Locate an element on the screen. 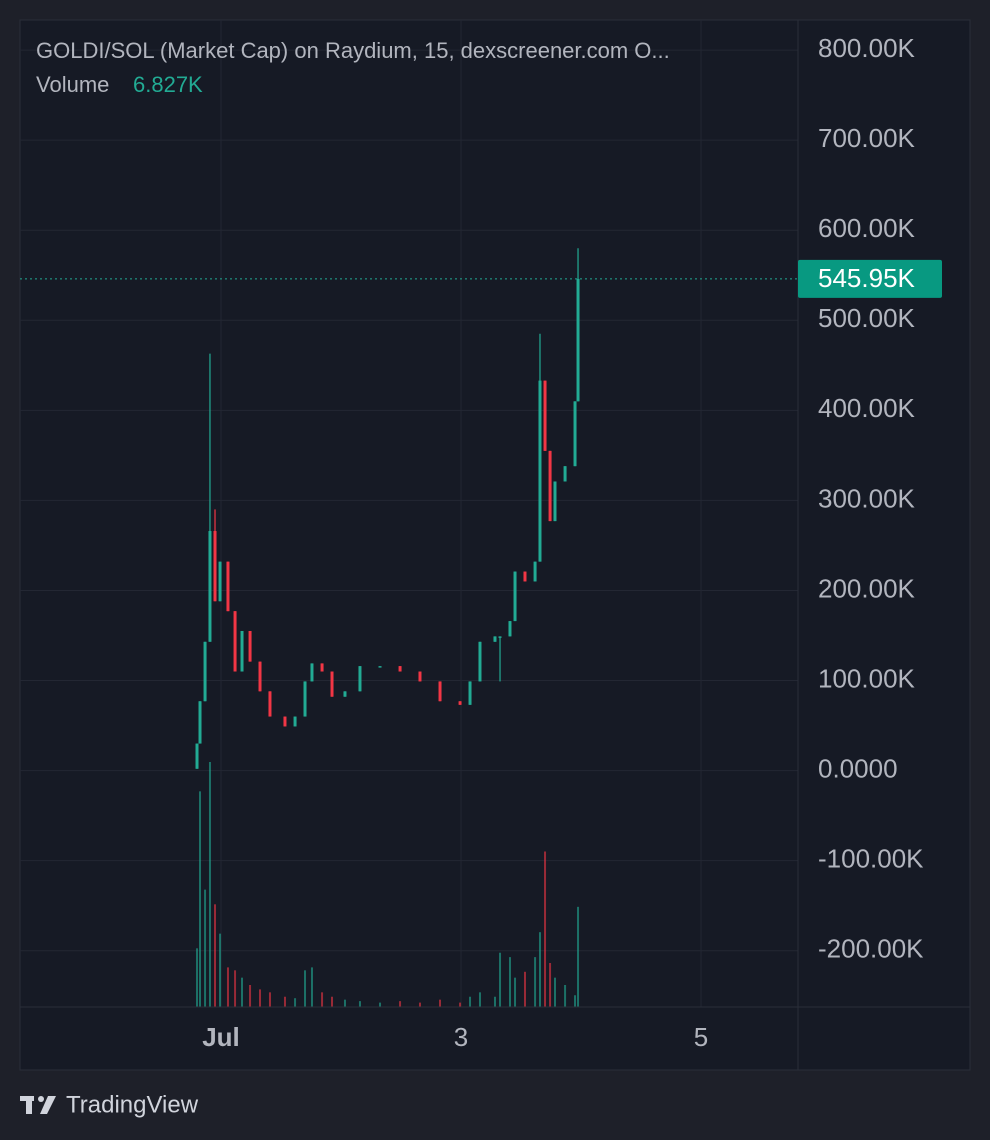  y-tick-label: 600.00K is located at coordinates (867, 228).